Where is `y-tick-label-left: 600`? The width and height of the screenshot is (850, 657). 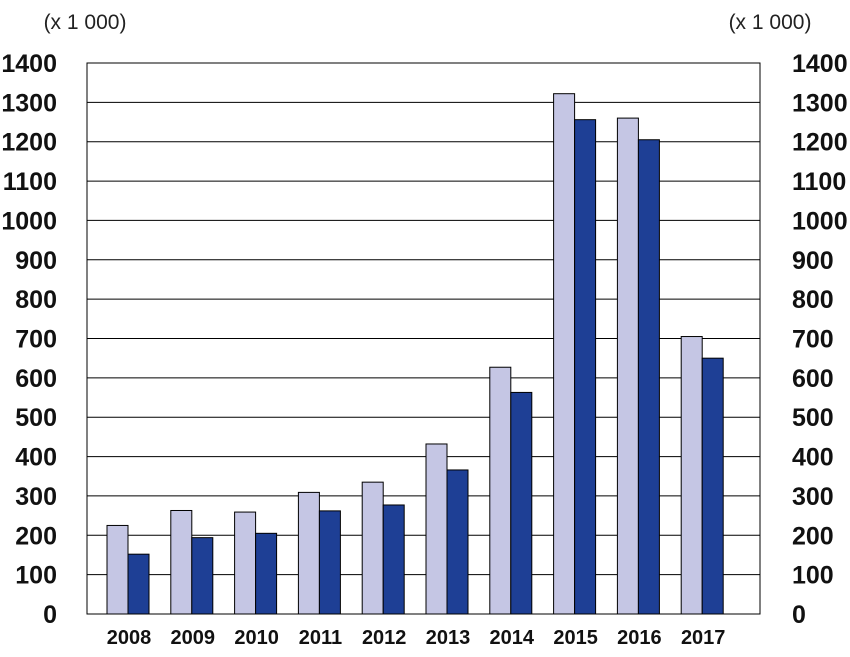 y-tick-label-left: 600 is located at coordinates (36, 379).